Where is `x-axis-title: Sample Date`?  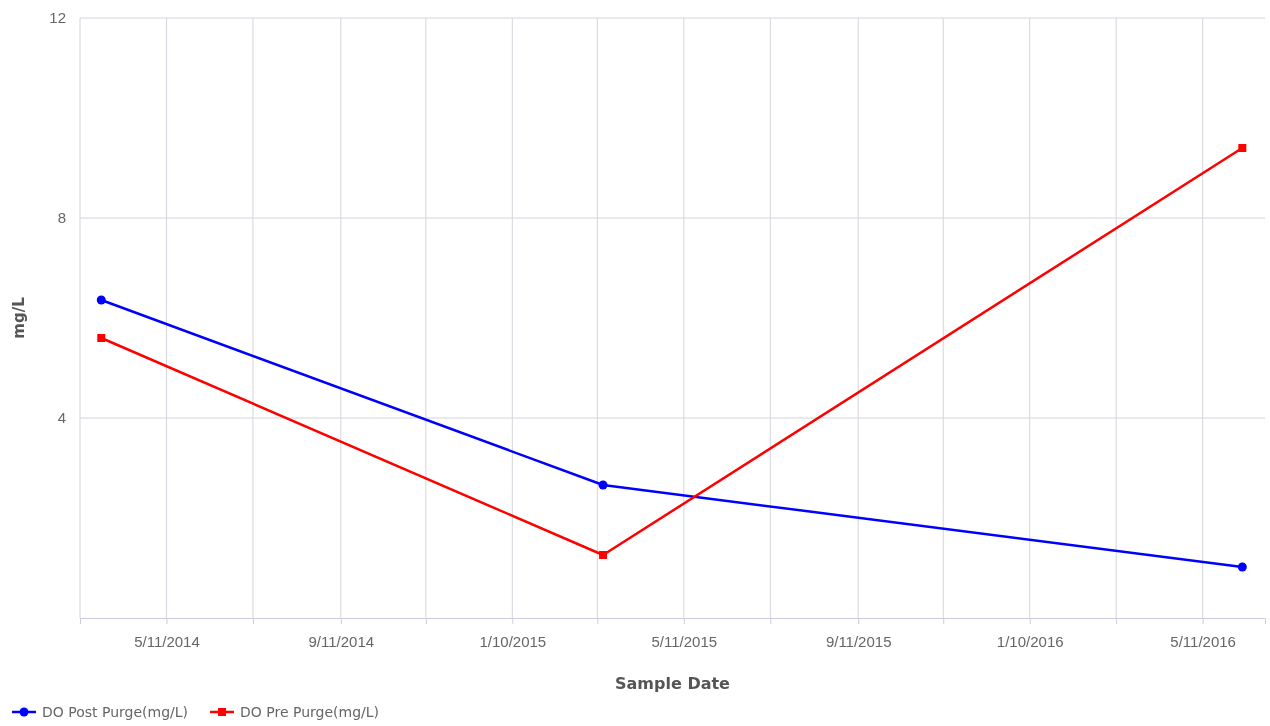 x-axis-title: Sample Date is located at coordinates (673, 683).